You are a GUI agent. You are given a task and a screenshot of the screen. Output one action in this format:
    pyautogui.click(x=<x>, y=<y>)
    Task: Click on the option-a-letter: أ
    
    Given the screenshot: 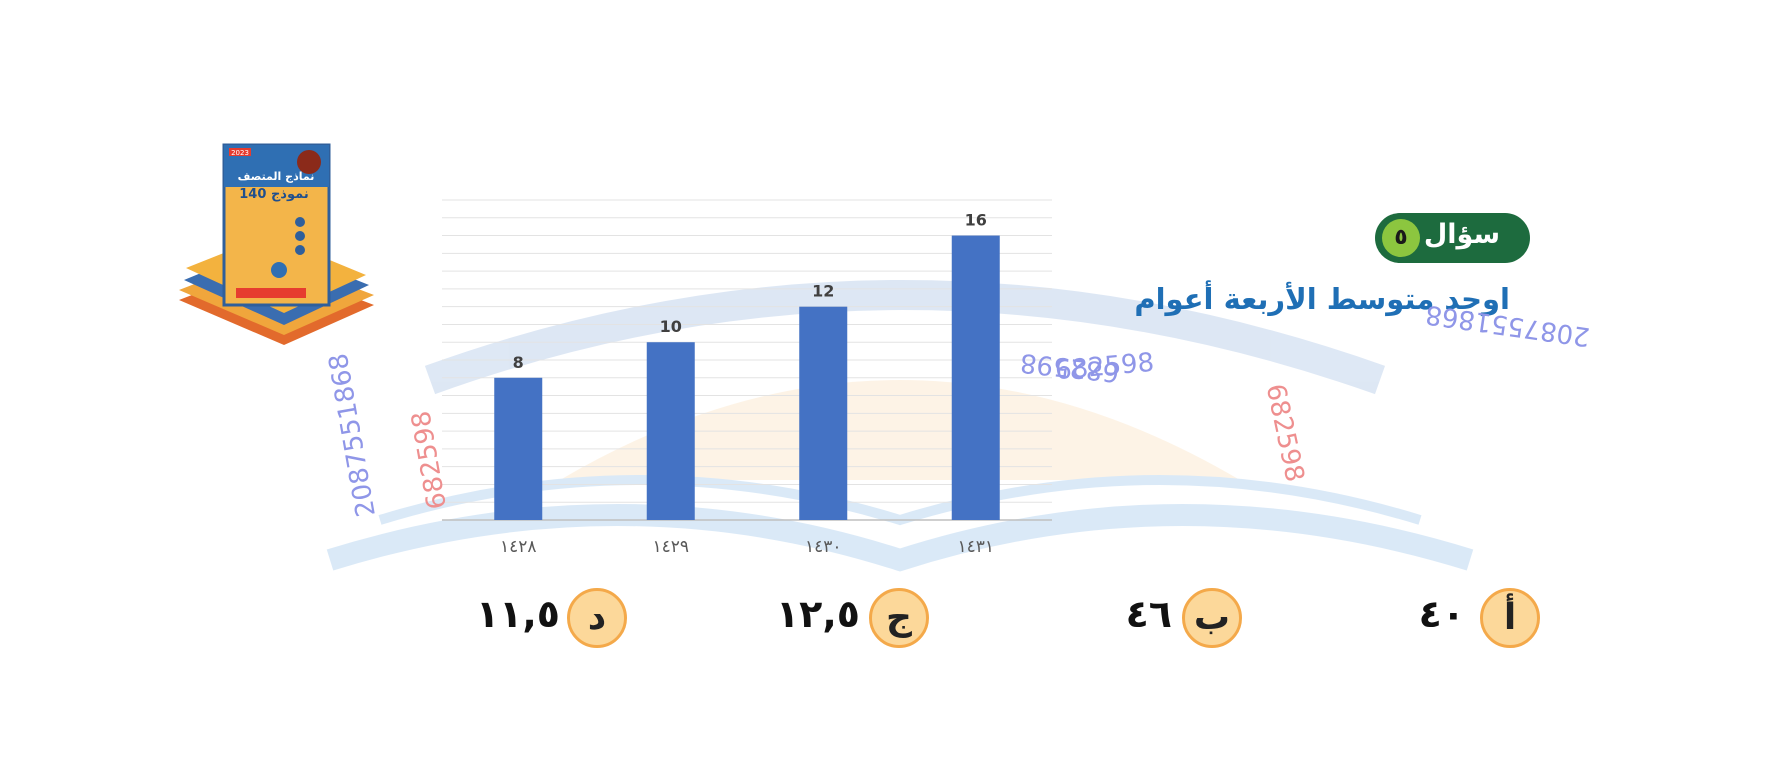 What is the action you would take?
    pyautogui.click(x=1510, y=618)
    